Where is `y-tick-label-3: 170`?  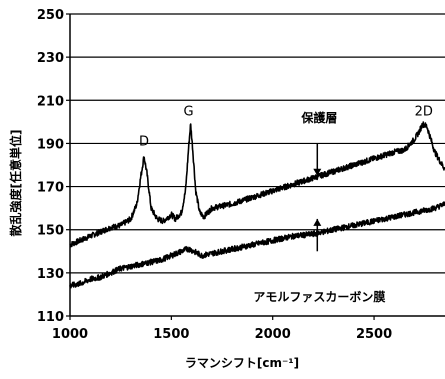 y-tick-label-3: 170 is located at coordinates (50, 188).